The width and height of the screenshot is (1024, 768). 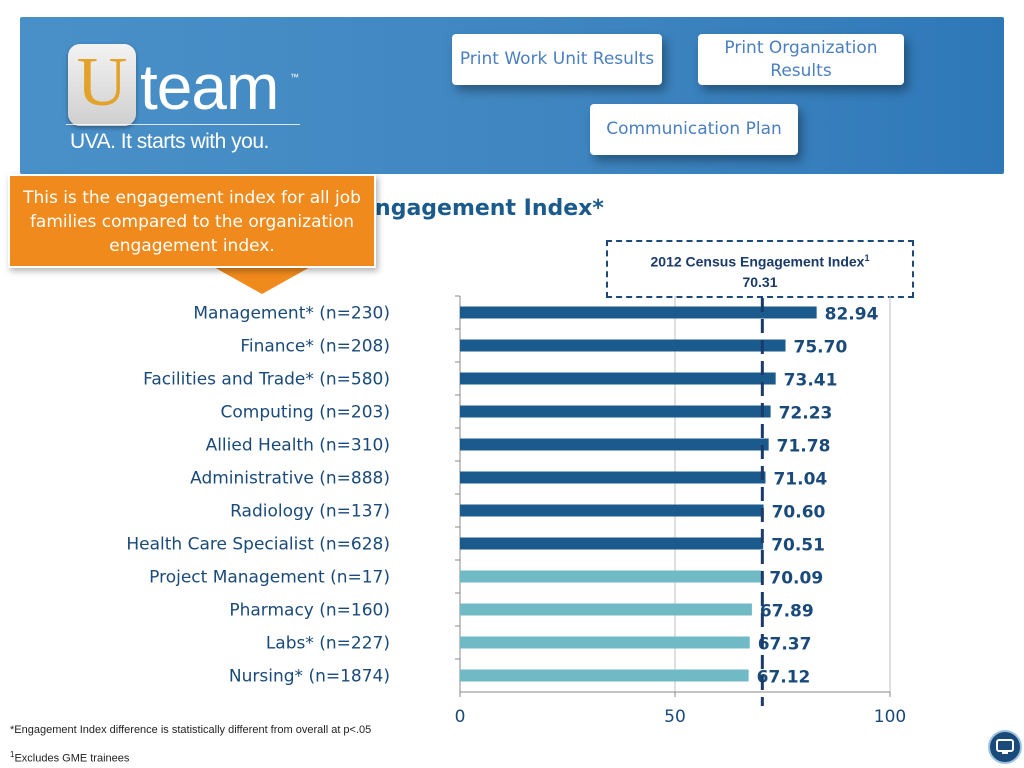 I want to click on data-label: 70.60, so click(x=799, y=513).